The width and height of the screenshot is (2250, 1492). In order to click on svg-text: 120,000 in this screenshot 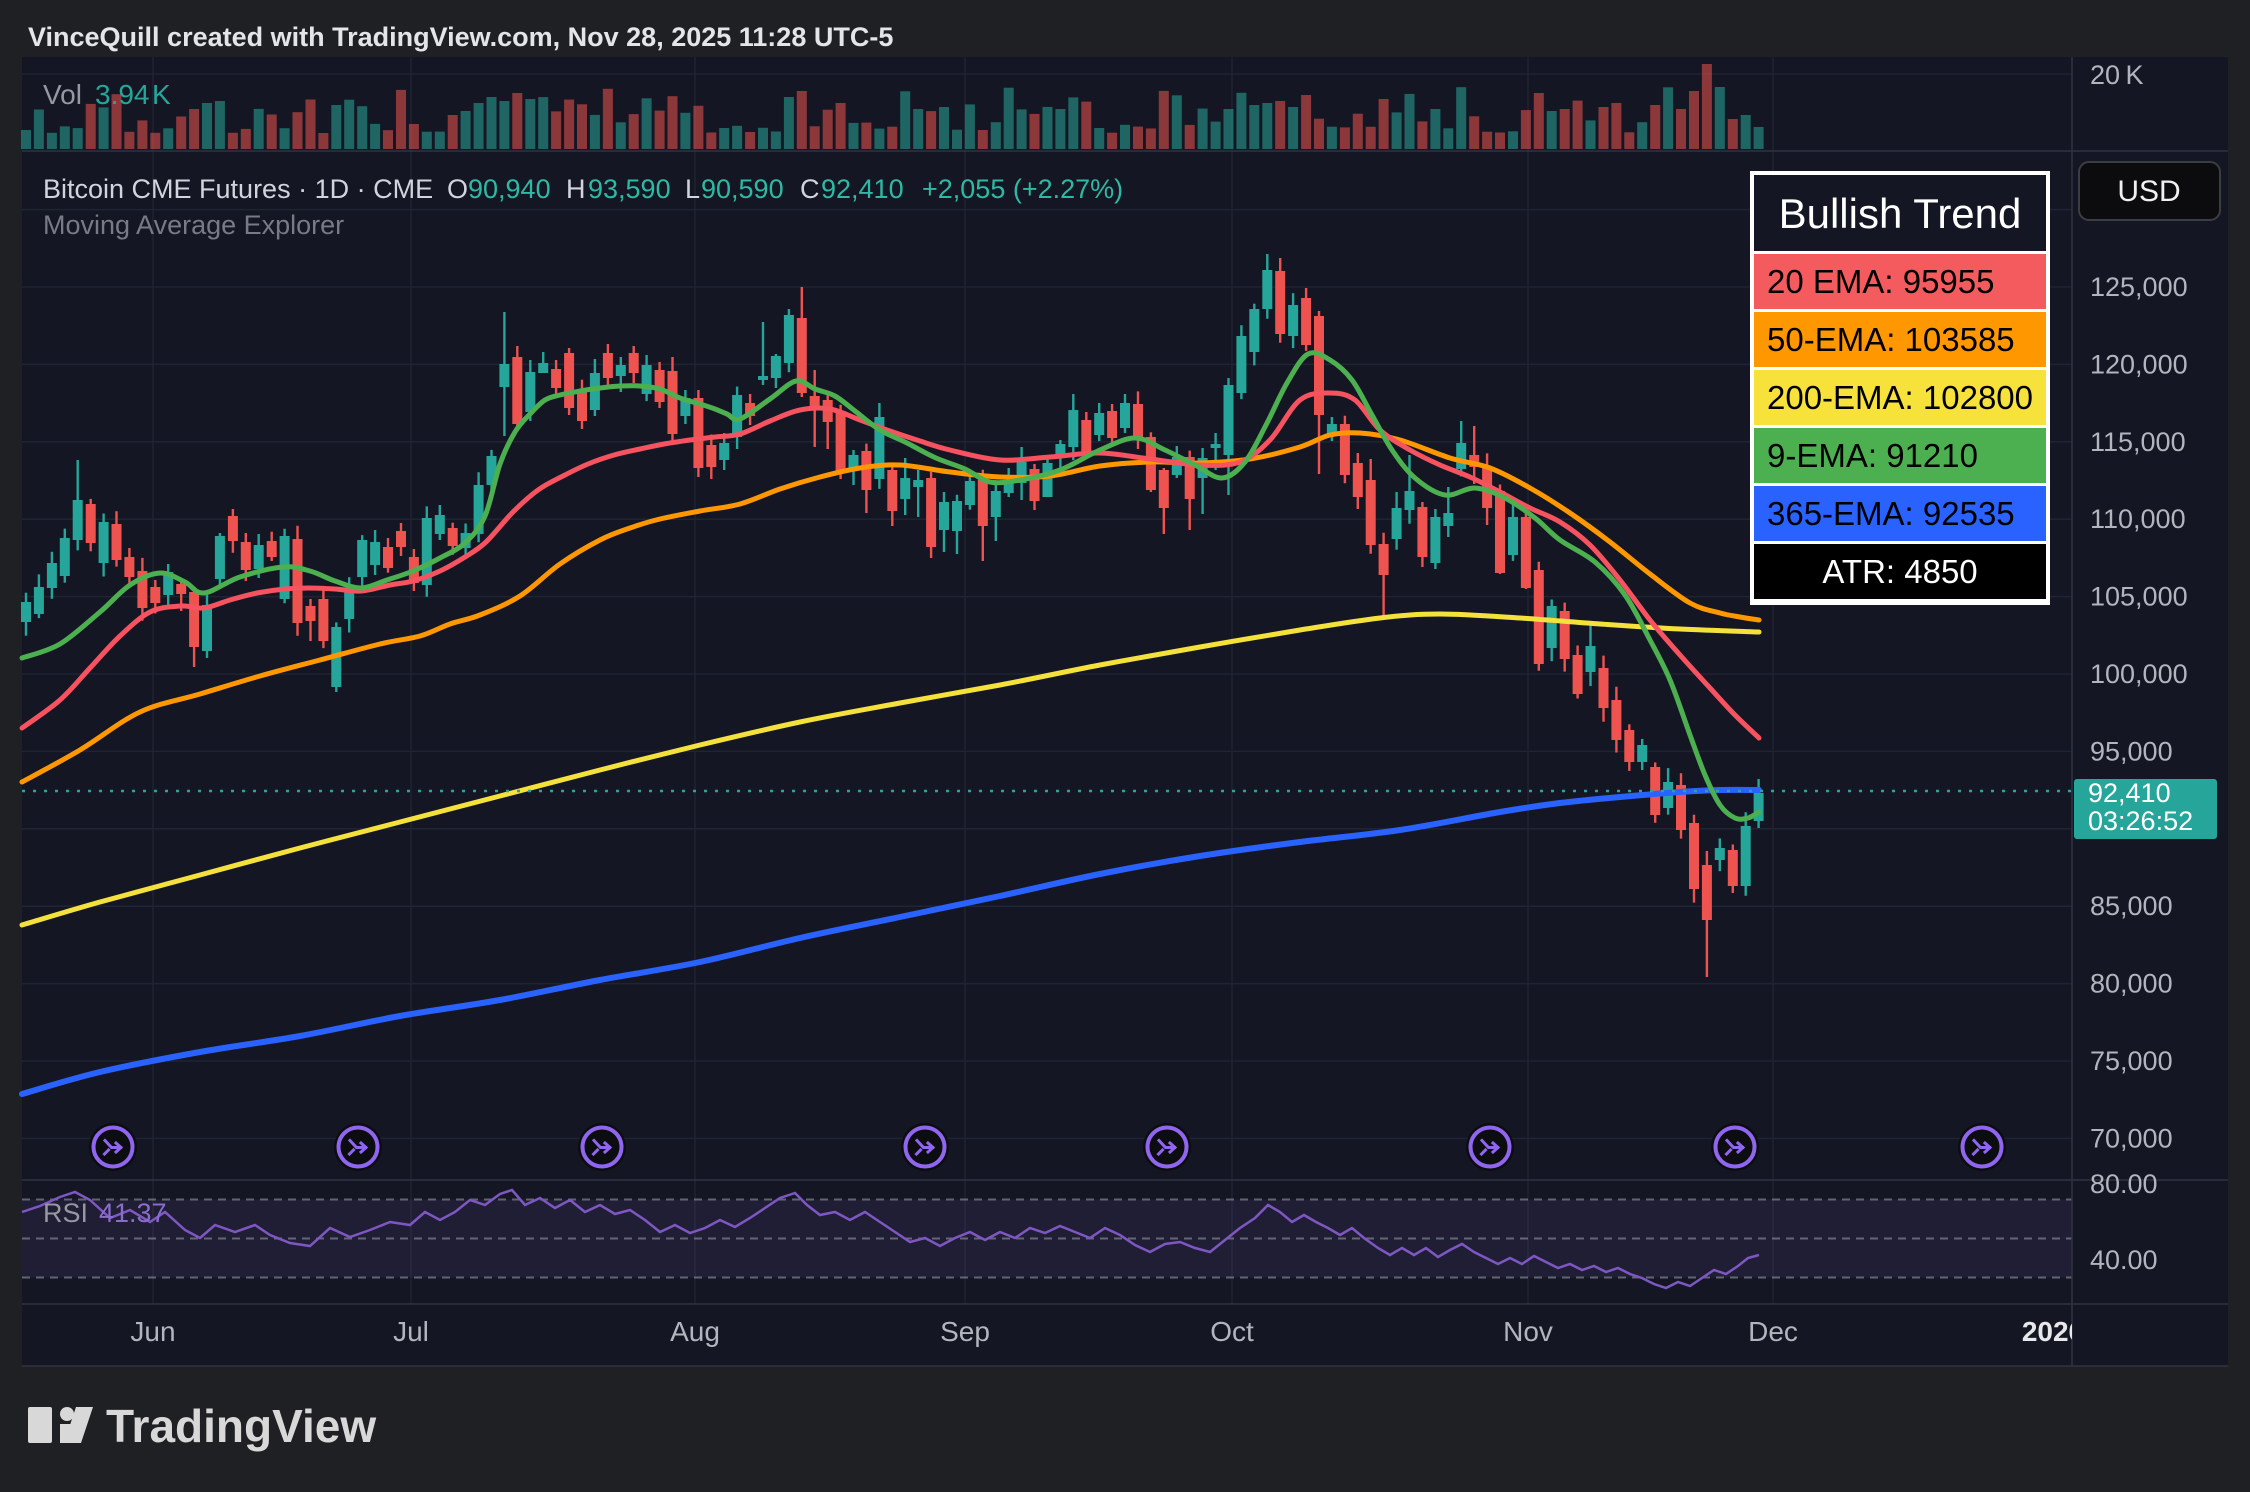, I will do `click(2139, 364)`.